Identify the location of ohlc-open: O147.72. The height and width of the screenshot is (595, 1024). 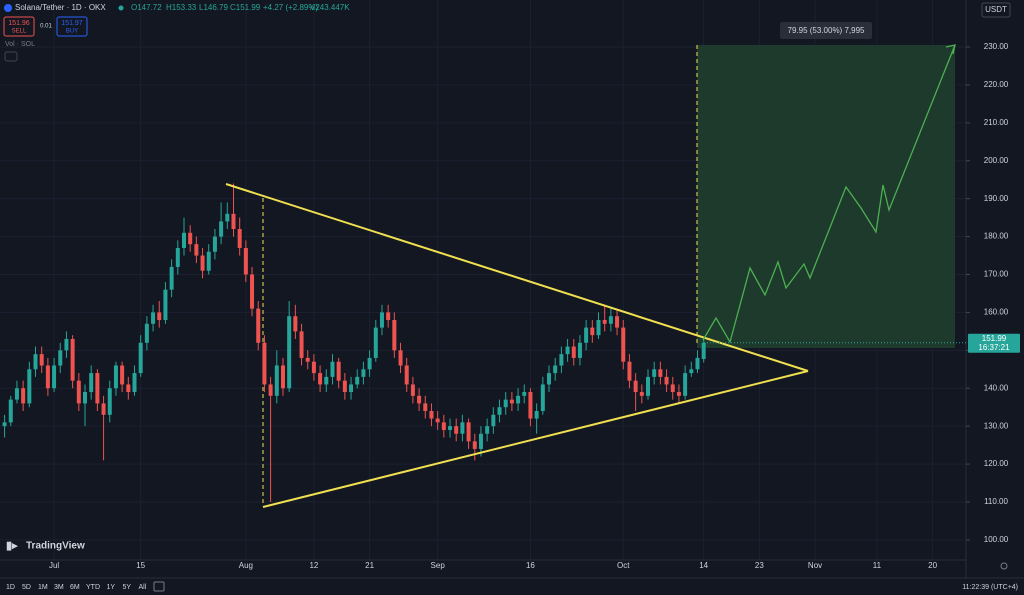
(146, 7).